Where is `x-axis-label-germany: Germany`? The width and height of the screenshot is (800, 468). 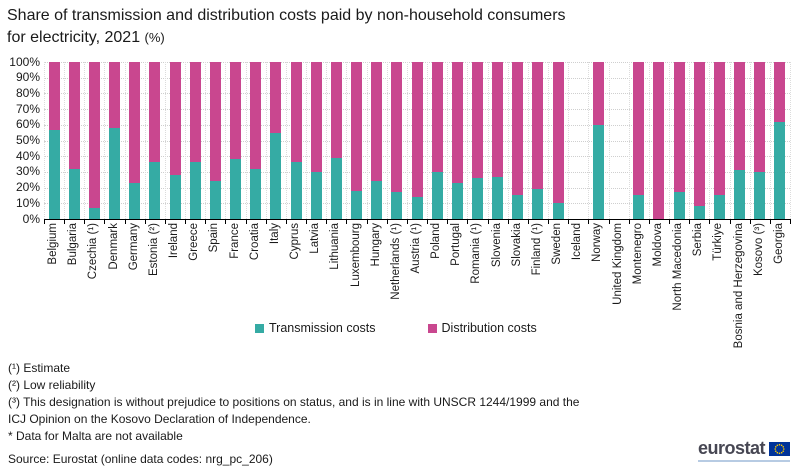 x-axis-label-germany: Germany is located at coordinates (133, 247).